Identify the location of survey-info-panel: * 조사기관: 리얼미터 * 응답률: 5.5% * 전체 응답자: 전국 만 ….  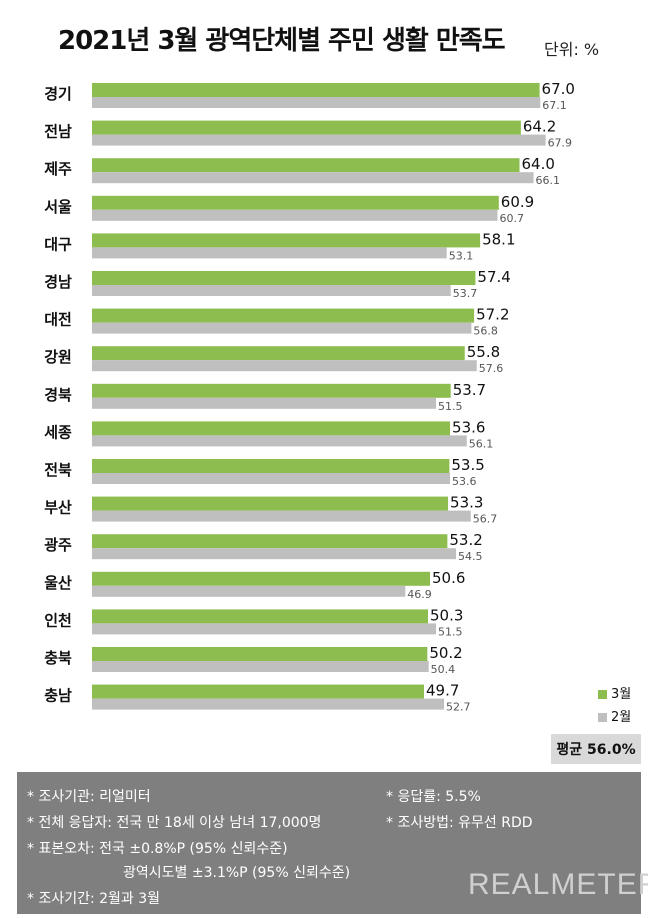
(329, 843).